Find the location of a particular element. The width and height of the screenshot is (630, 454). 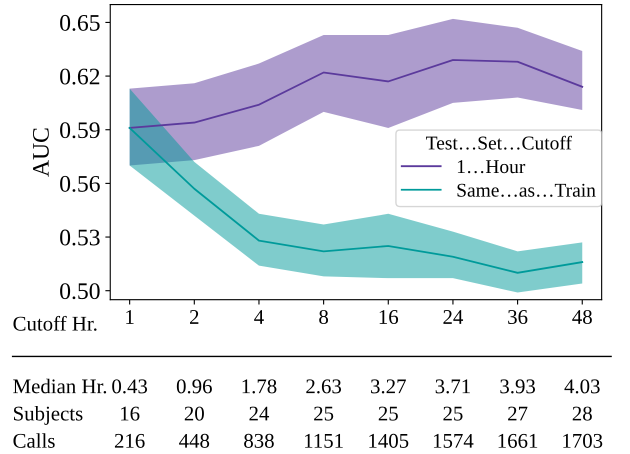

line-series is located at coordinates (356, 94).